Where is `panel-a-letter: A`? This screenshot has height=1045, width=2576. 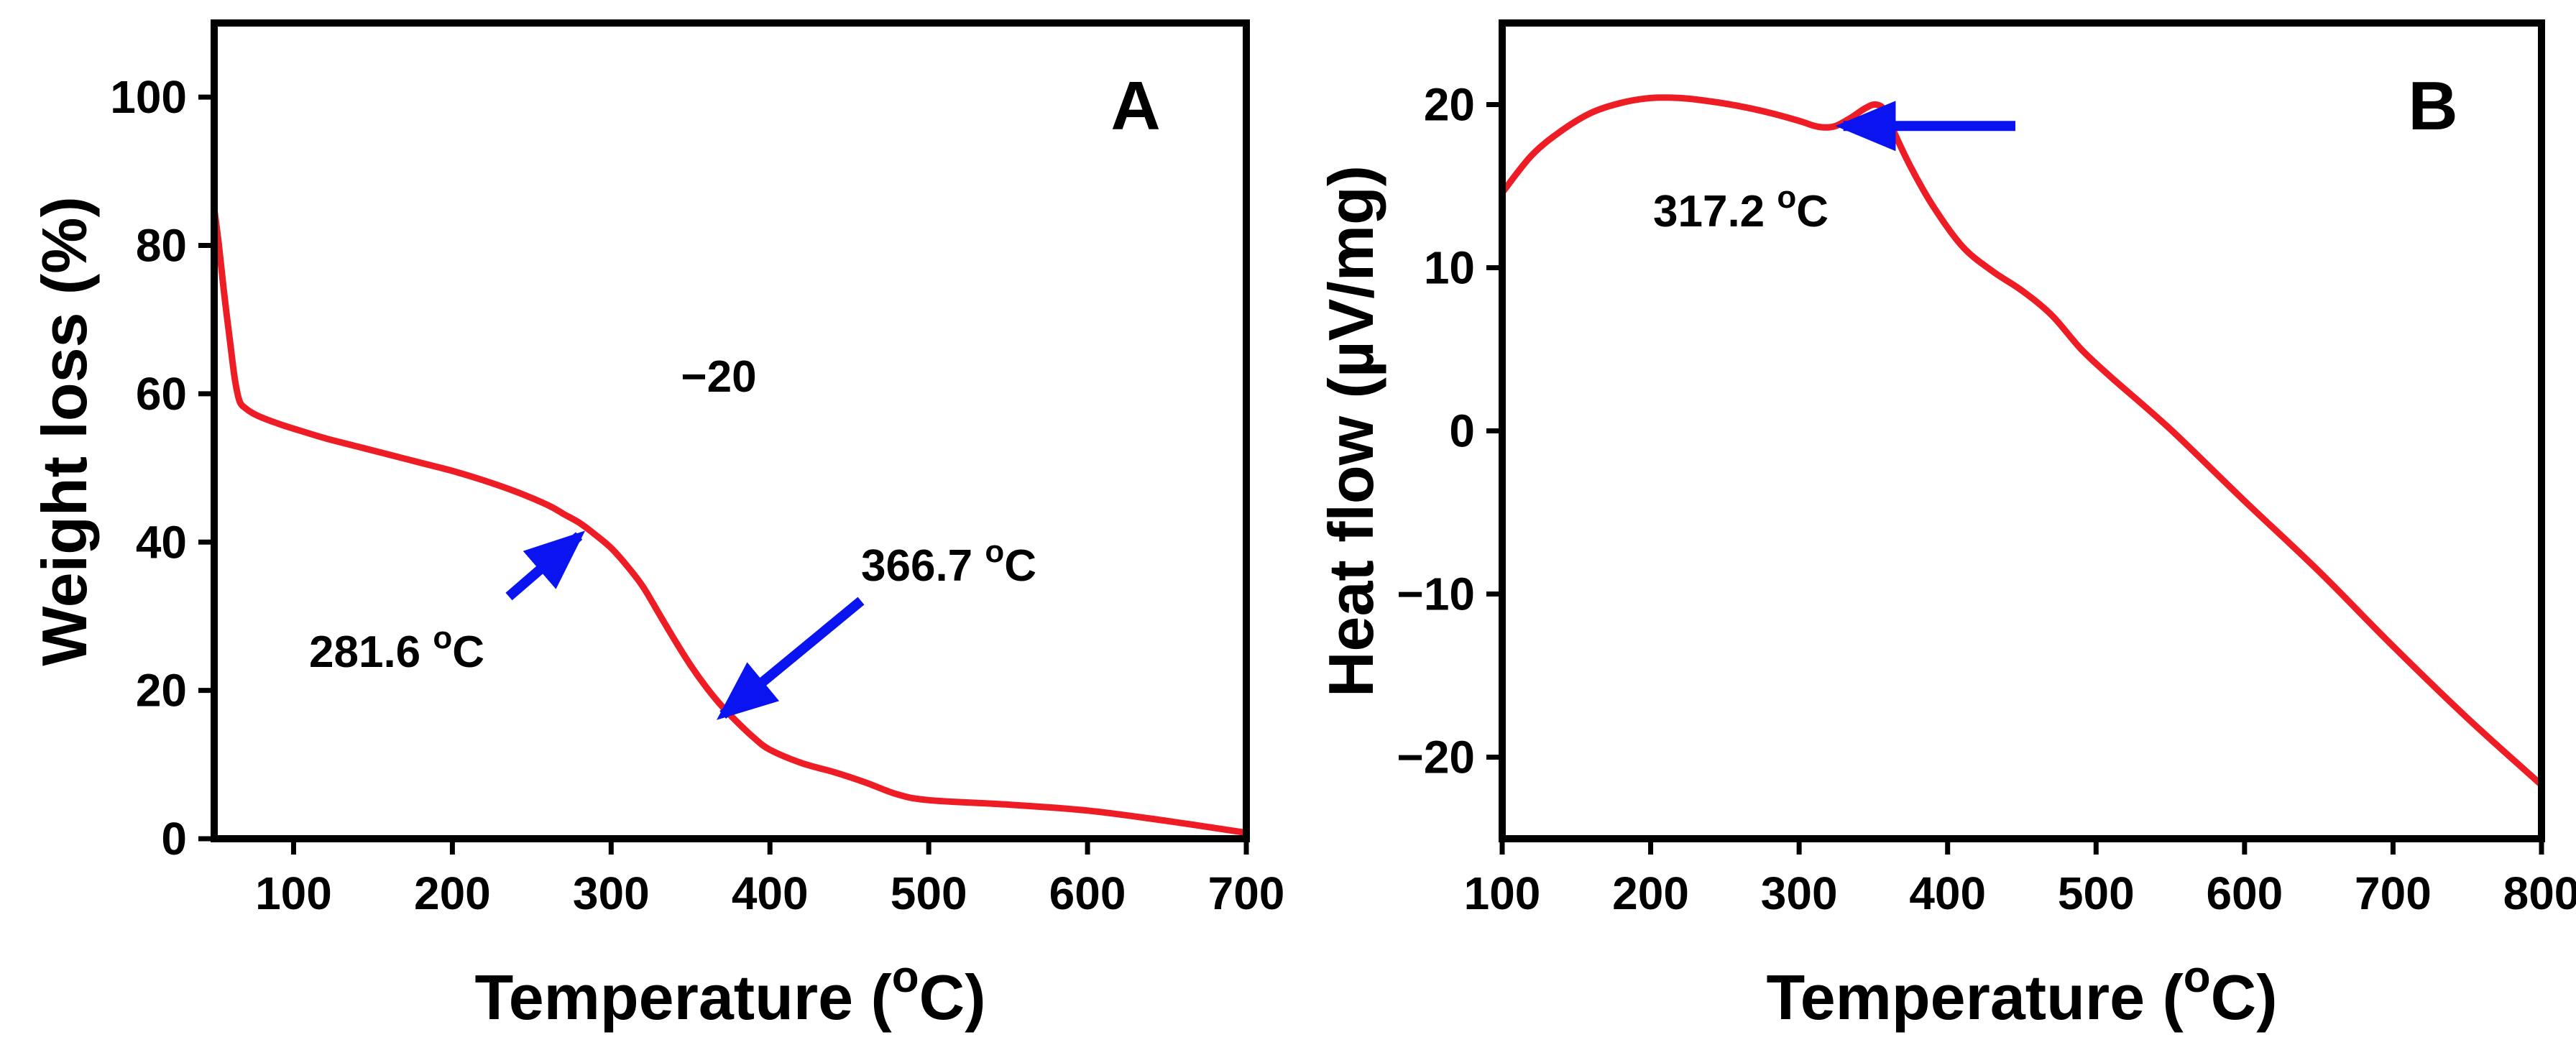 panel-a-letter: A is located at coordinates (1135, 106).